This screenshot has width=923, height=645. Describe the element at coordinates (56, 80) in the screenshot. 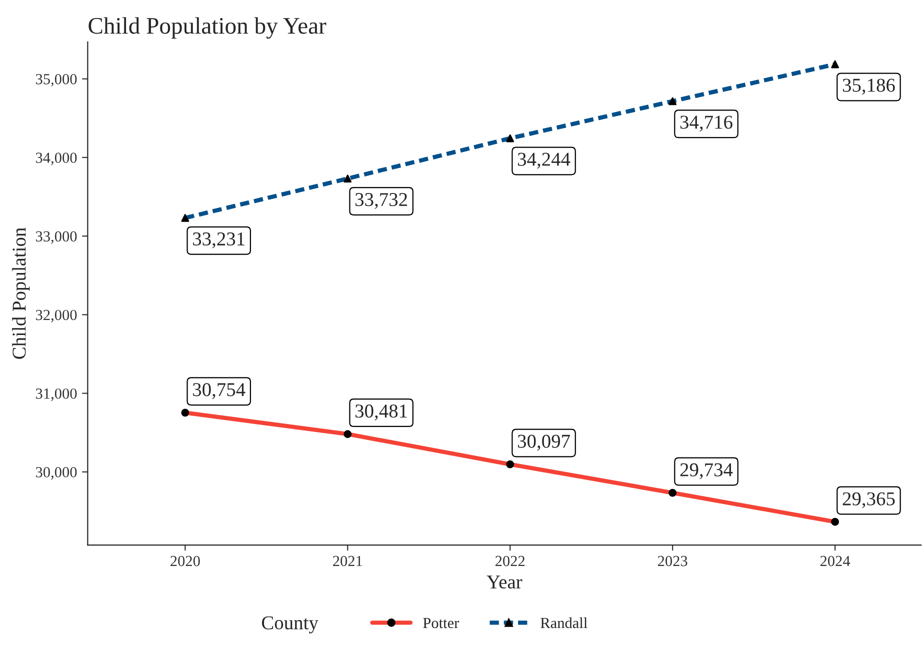

I see `y-tick-label: 35,000` at that location.